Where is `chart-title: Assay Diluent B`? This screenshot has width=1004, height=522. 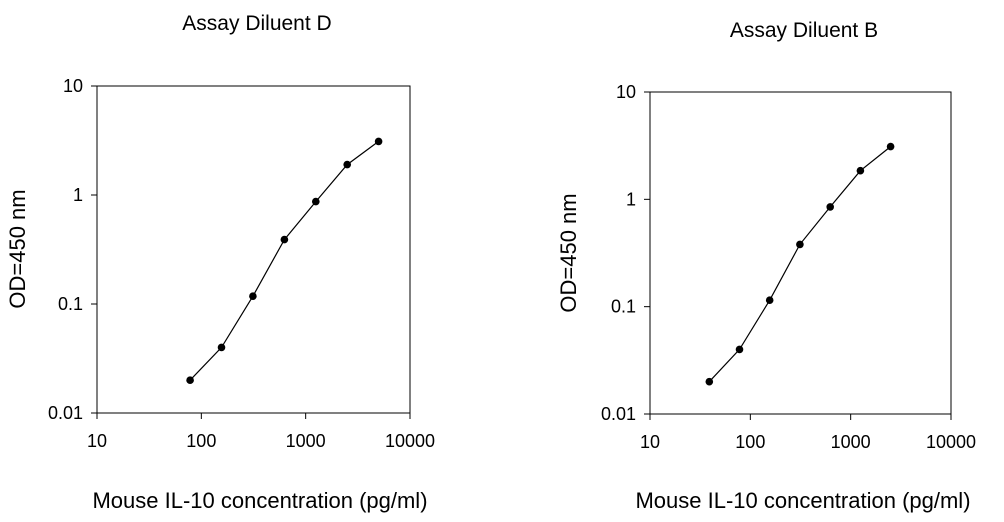 chart-title: Assay Diluent B is located at coordinates (804, 30).